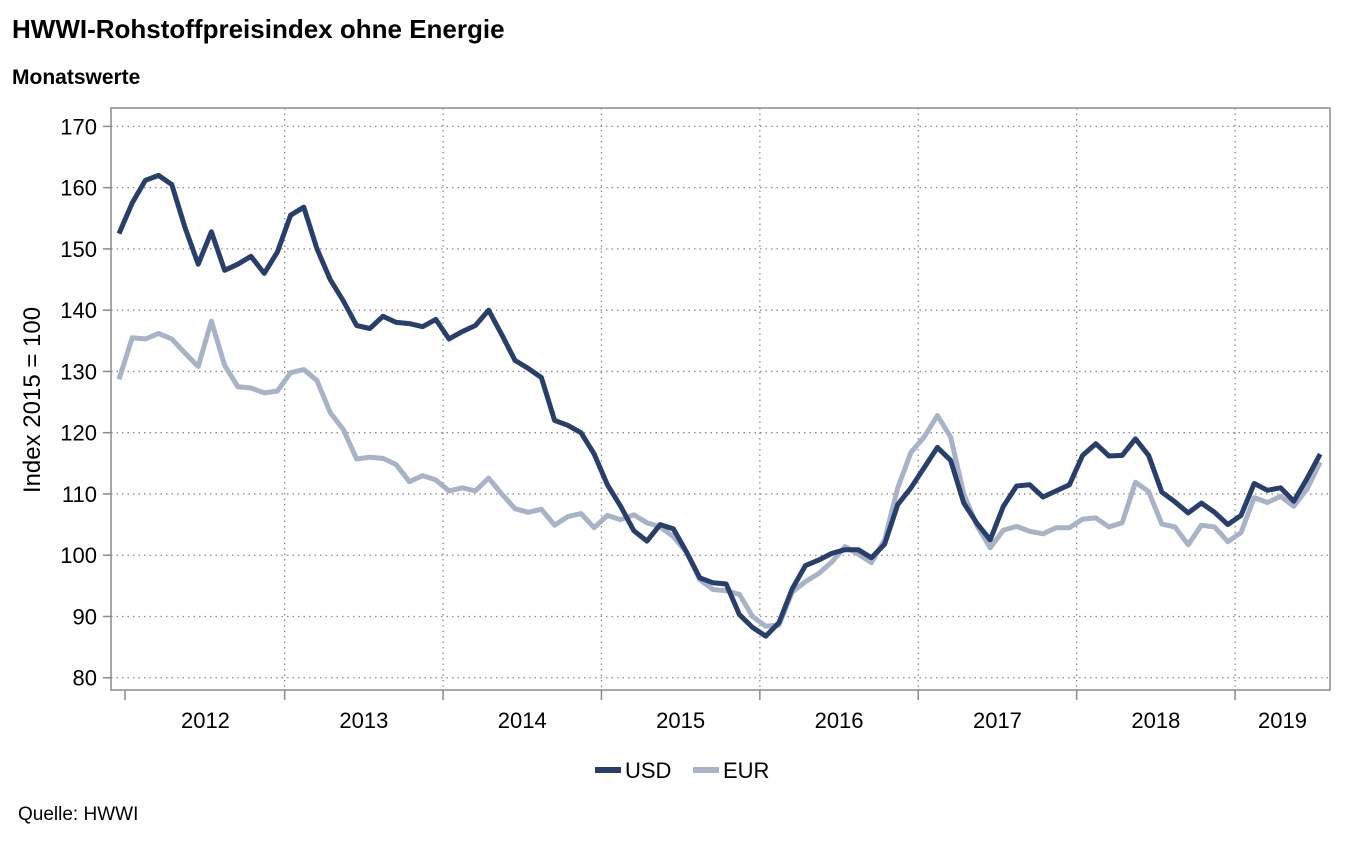 Image resolution: width=1368 pixels, height=844 pixels. I want to click on y-tick-label: 160, so click(78, 188).